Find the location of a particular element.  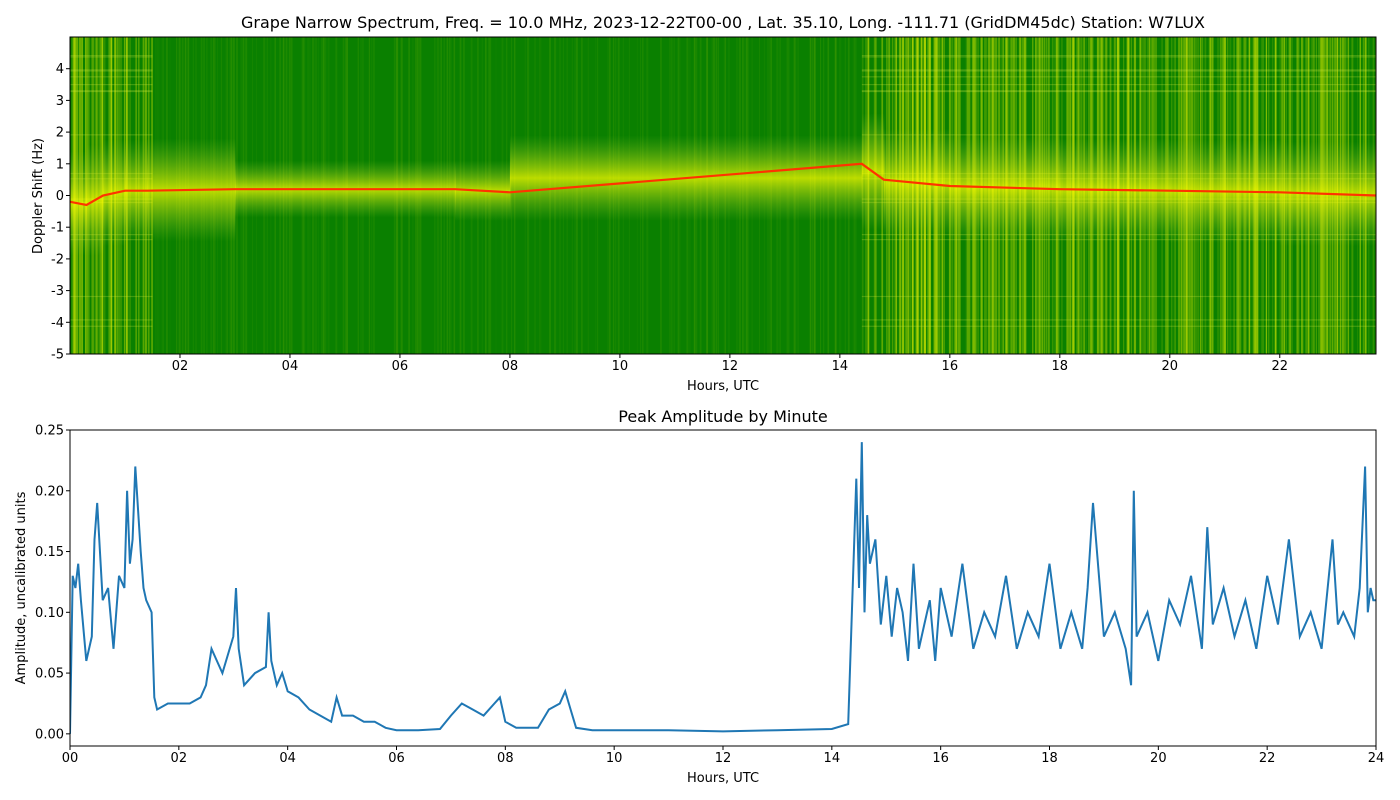

spectrogram-y-tick-label: 2 is located at coordinates (60, 133).